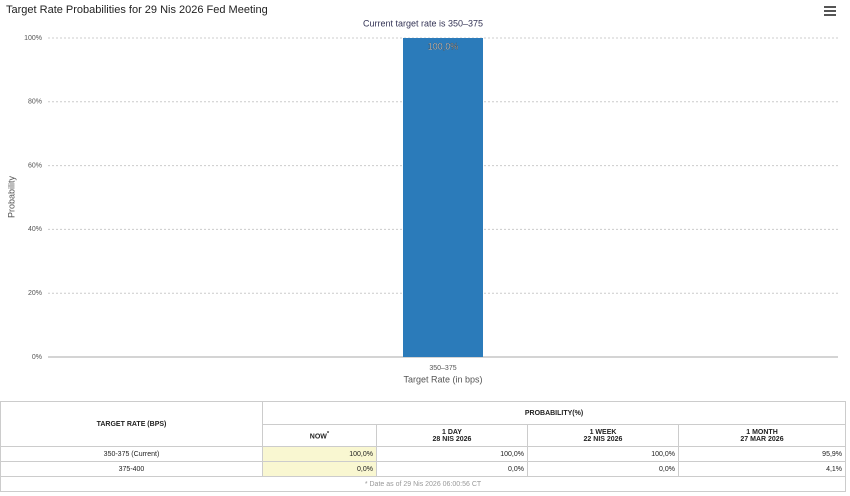  What do you see at coordinates (762, 439) in the screenshot?
I see `column-date: 27 MAR 2026` at bounding box center [762, 439].